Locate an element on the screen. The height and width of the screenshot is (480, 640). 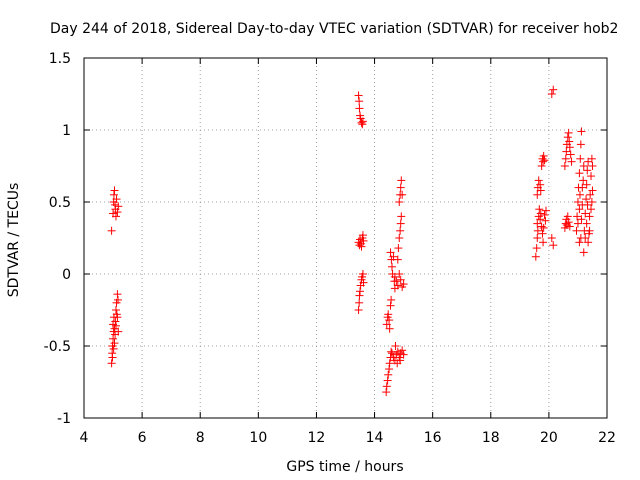
x-tick-label: 18 is located at coordinates (491, 438).